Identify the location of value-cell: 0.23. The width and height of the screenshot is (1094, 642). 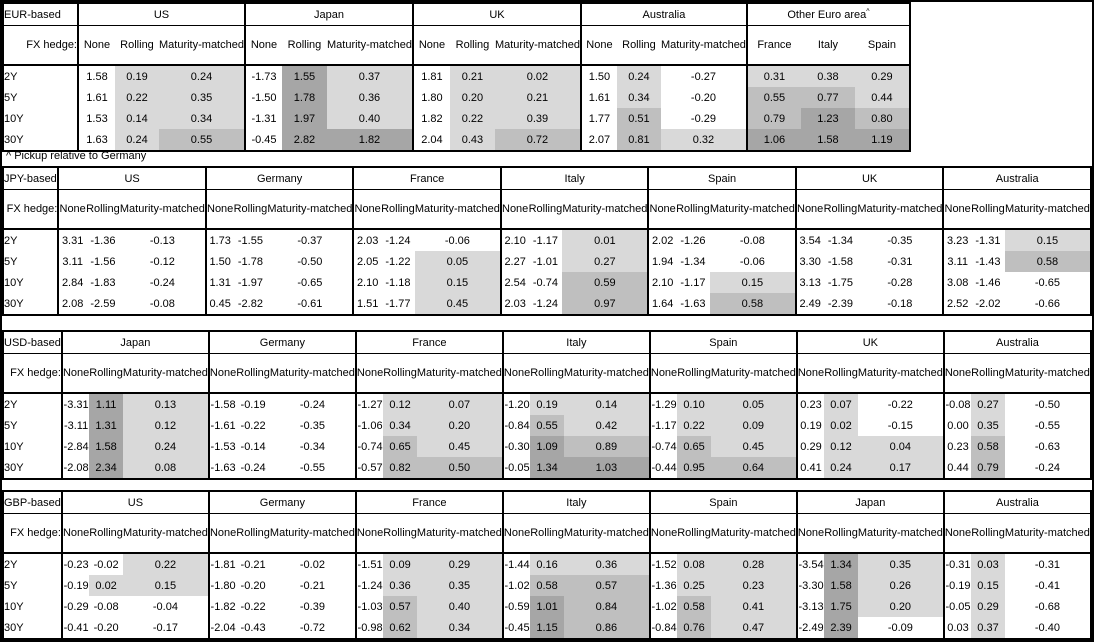
(957, 446).